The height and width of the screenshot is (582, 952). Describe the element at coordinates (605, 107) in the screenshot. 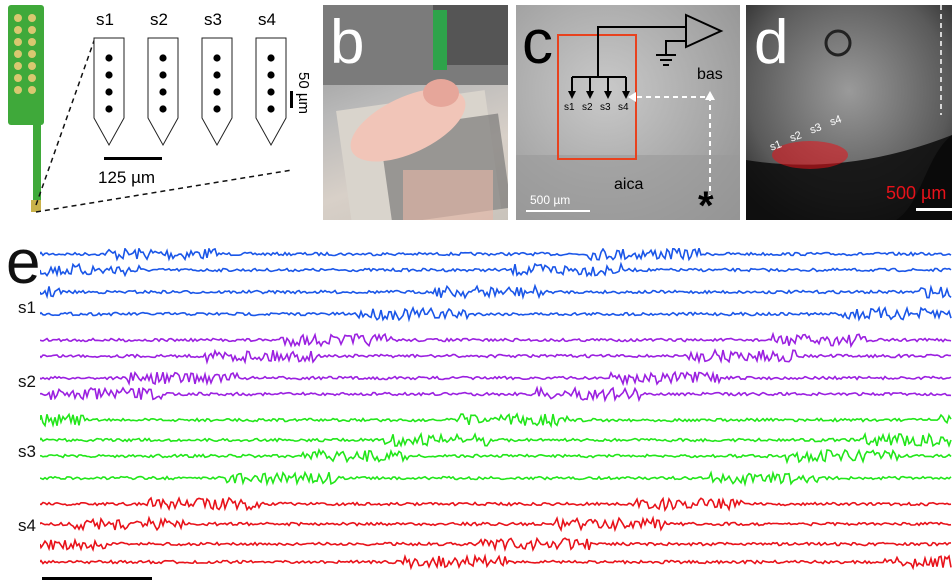

I see `site-label-c-s3: s3` at that location.